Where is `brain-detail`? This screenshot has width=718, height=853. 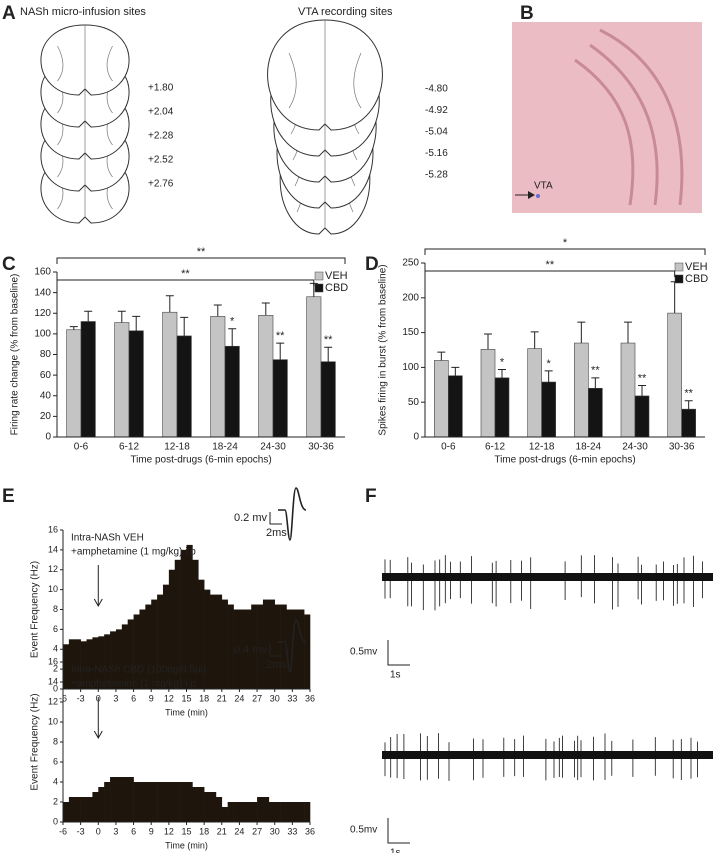
brain-detail is located at coordinates (85, 57).